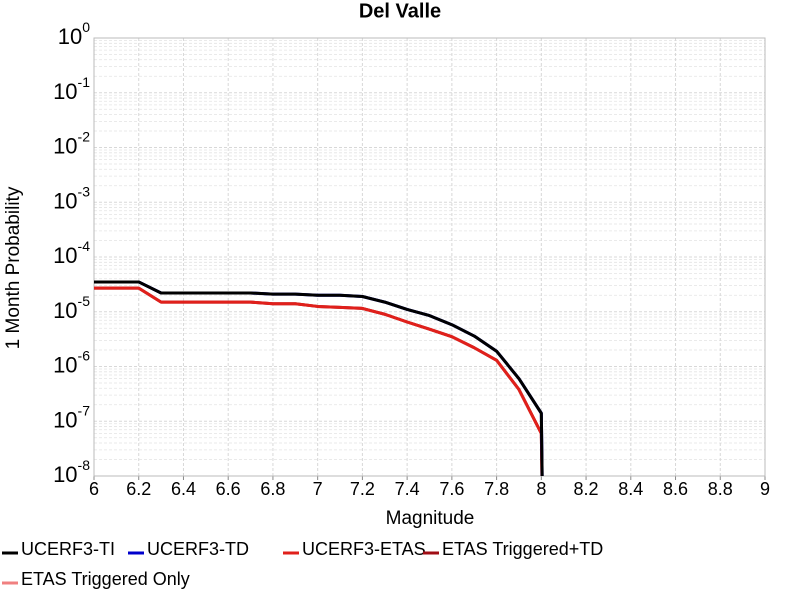 The width and height of the screenshot is (800, 600). What do you see at coordinates (522, 549) in the screenshot?
I see `legend-label: ETAS Triggered+TD` at bounding box center [522, 549].